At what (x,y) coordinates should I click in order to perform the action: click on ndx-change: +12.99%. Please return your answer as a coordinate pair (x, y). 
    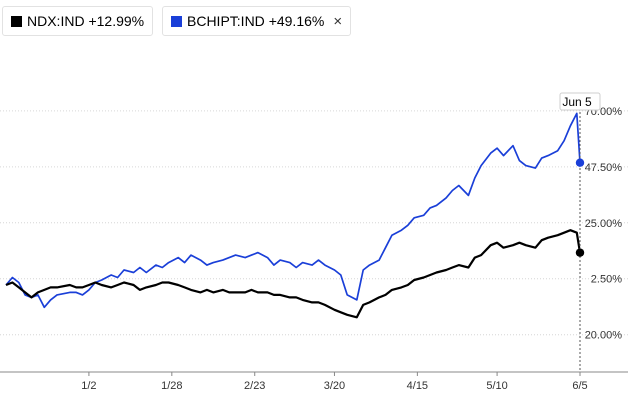
    Looking at the image, I should click on (116, 21).